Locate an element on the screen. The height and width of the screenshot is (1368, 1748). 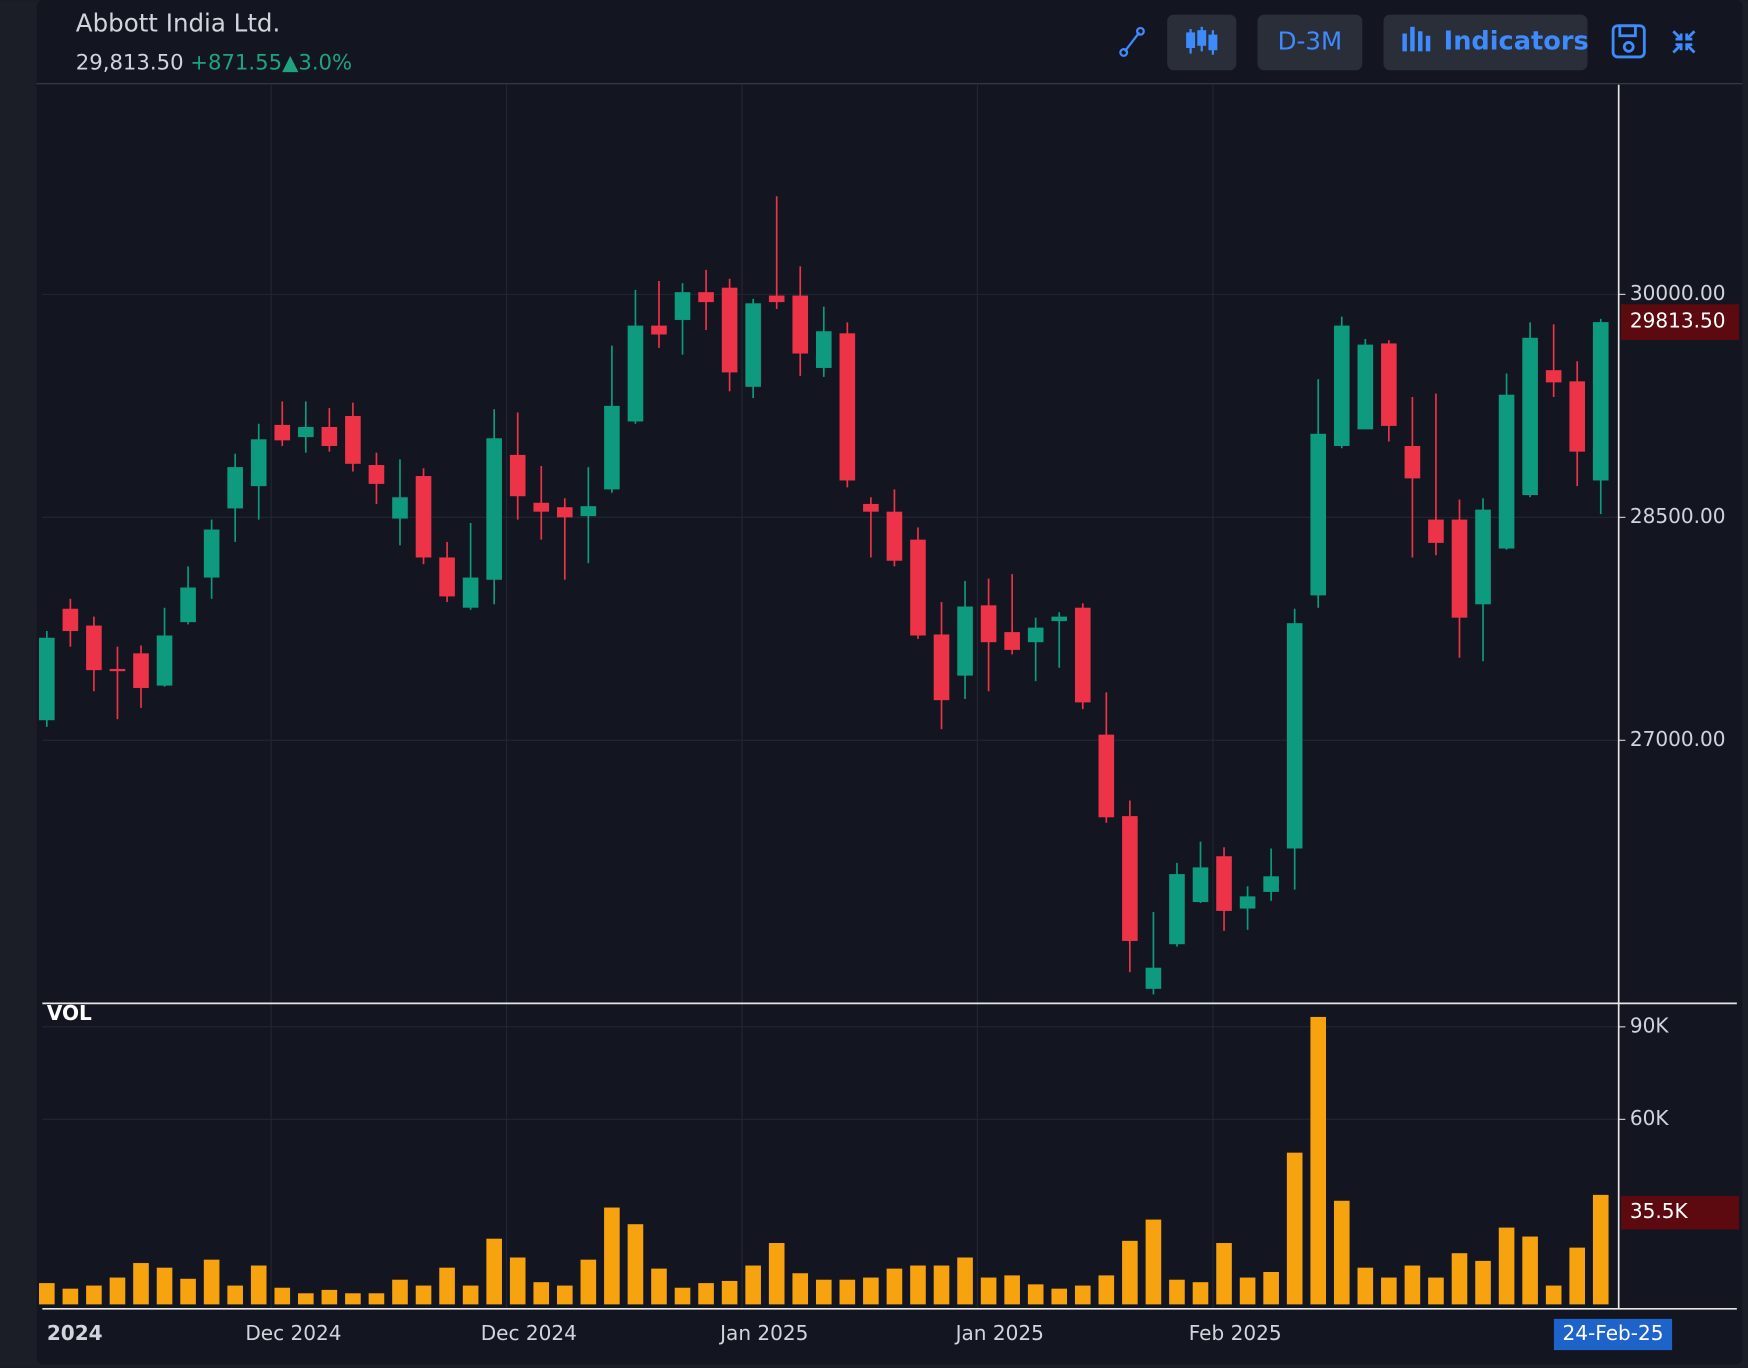
interval-button: D-3M is located at coordinates (1310, 42).